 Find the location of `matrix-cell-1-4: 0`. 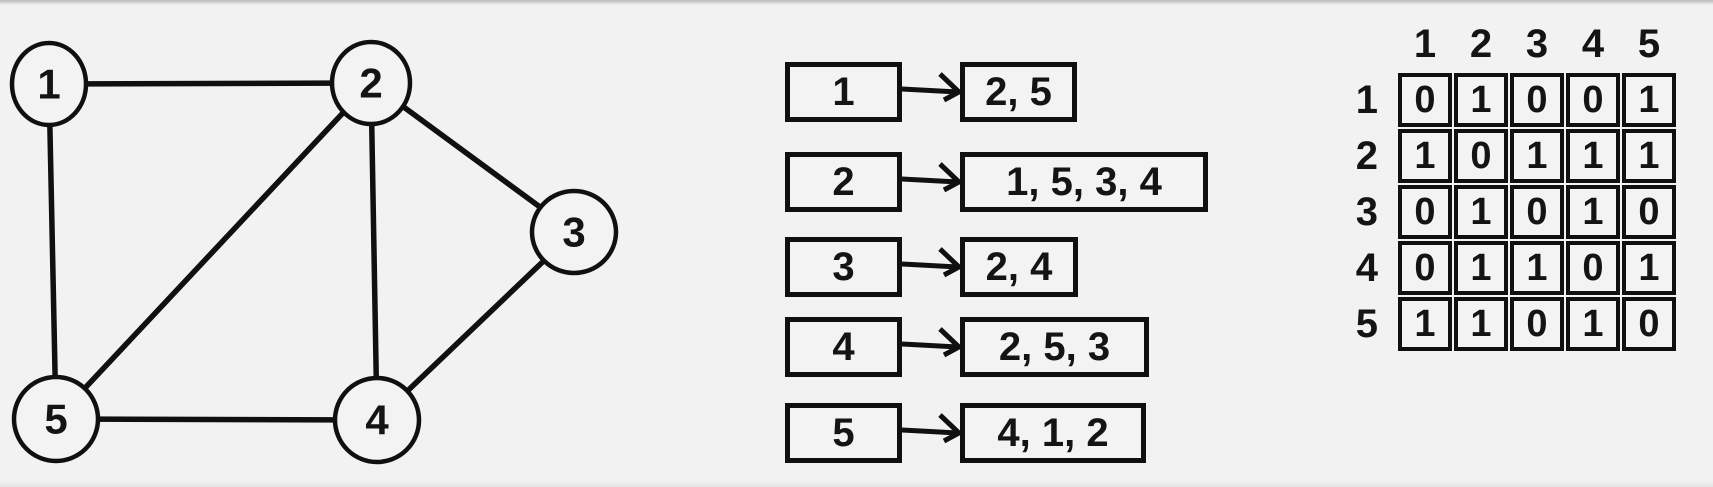

matrix-cell-1-4: 0 is located at coordinates (1593, 100).